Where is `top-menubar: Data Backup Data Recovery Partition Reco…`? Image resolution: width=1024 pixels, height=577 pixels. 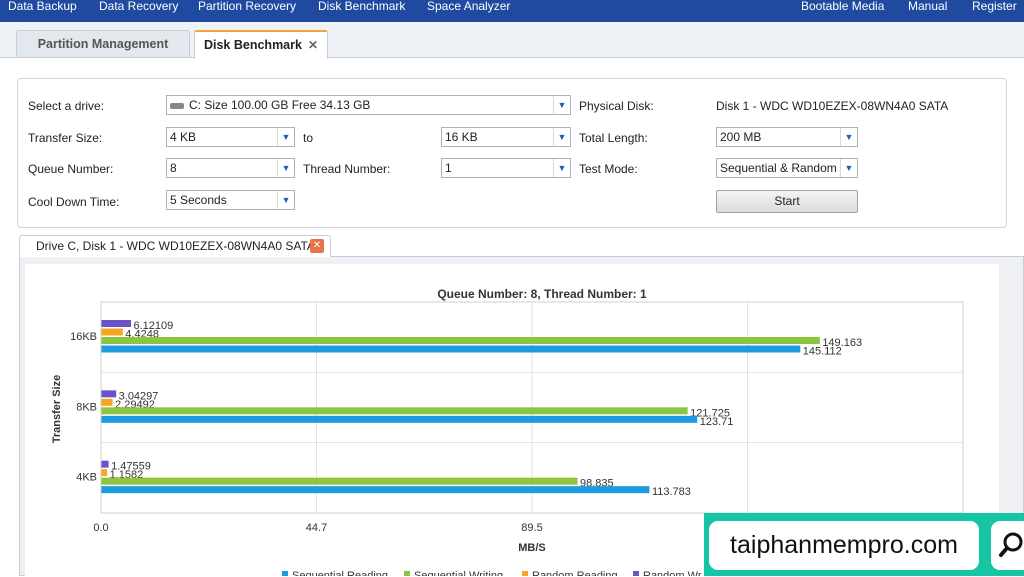
top-menubar: Data Backup Data Recovery Partition Reco… is located at coordinates (512, 11).